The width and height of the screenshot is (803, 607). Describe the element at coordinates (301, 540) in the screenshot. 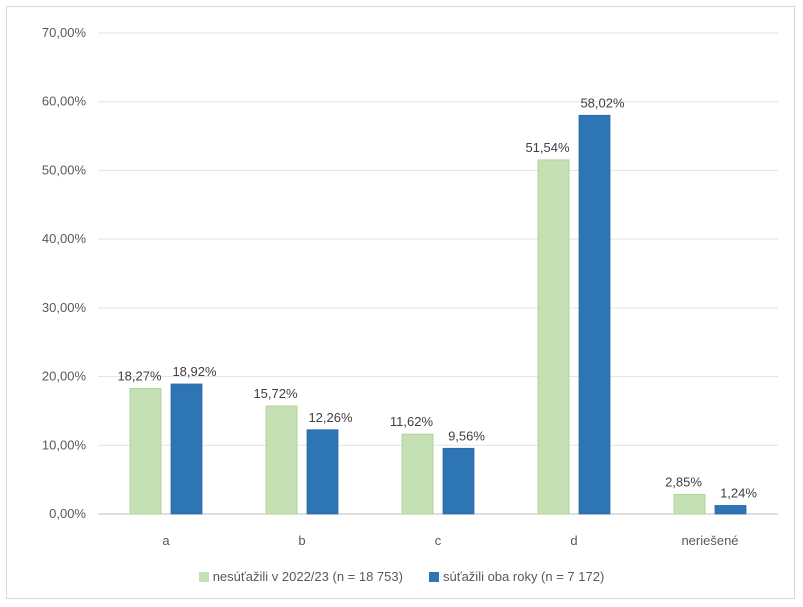

I see `x-tick-label: b` at that location.